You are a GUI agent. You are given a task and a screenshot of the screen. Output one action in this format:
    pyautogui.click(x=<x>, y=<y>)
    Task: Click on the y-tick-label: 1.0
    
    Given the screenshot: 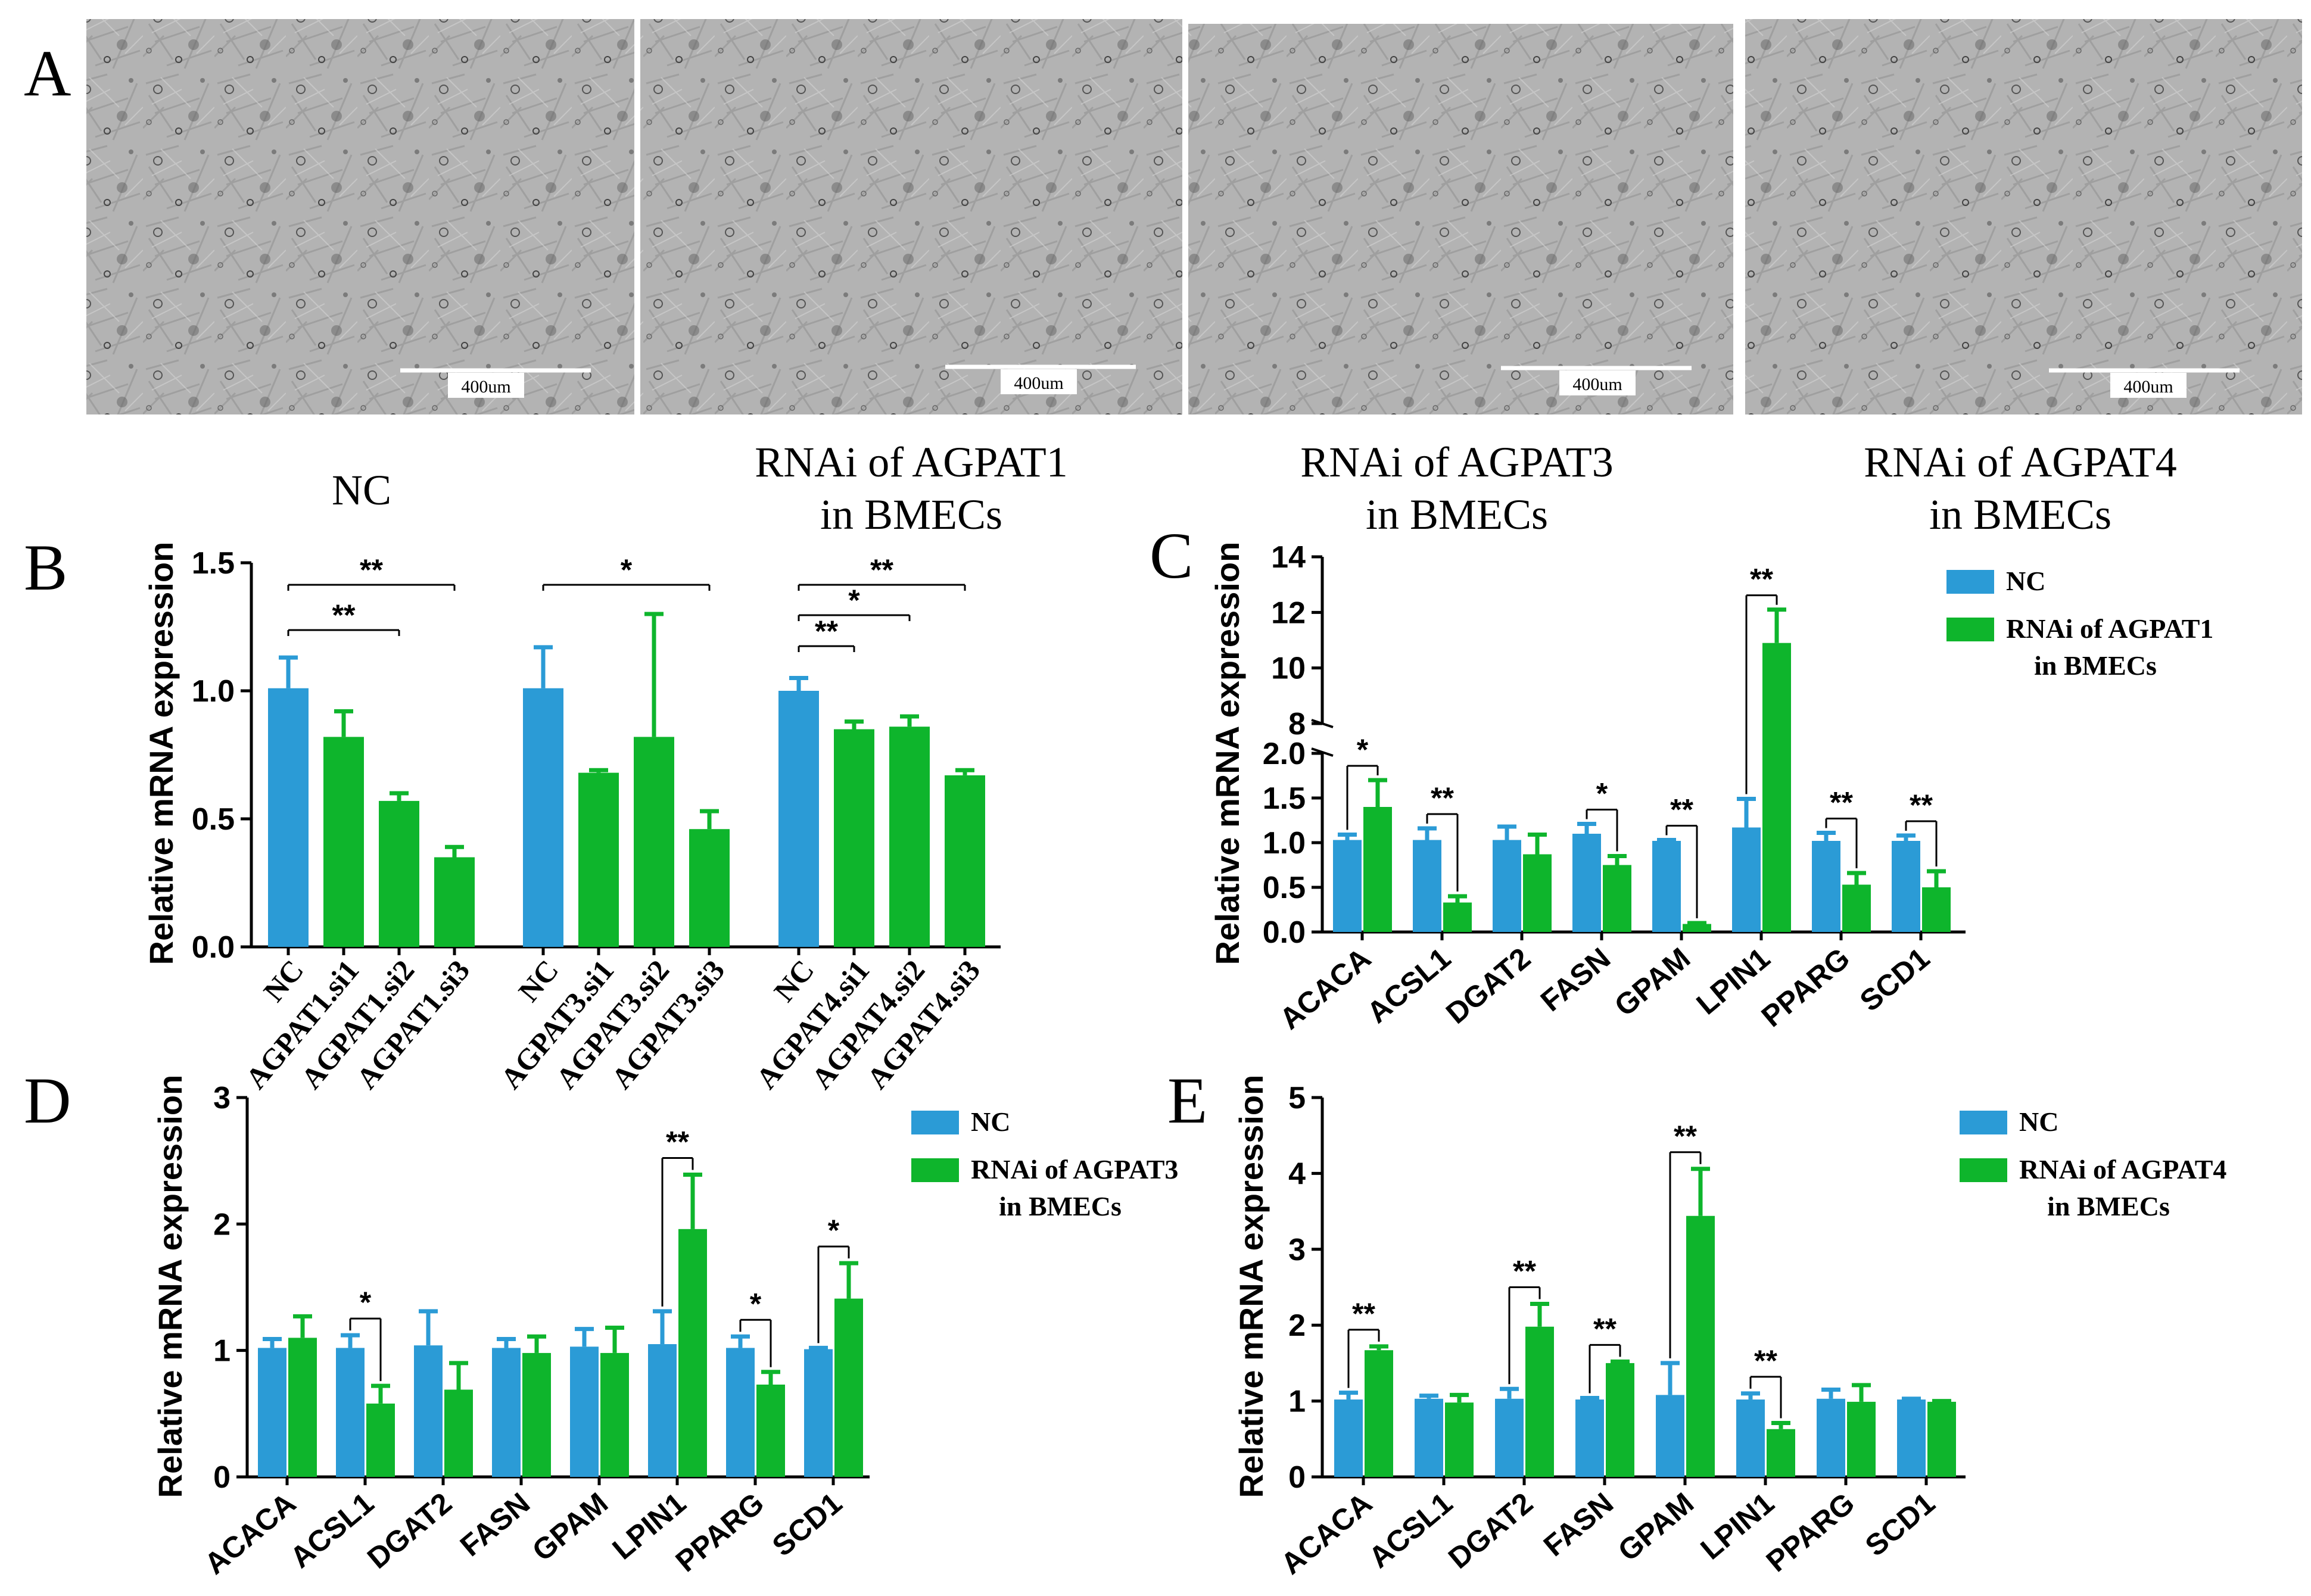 What is the action you would take?
    pyautogui.click(x=1285, y=843)
    